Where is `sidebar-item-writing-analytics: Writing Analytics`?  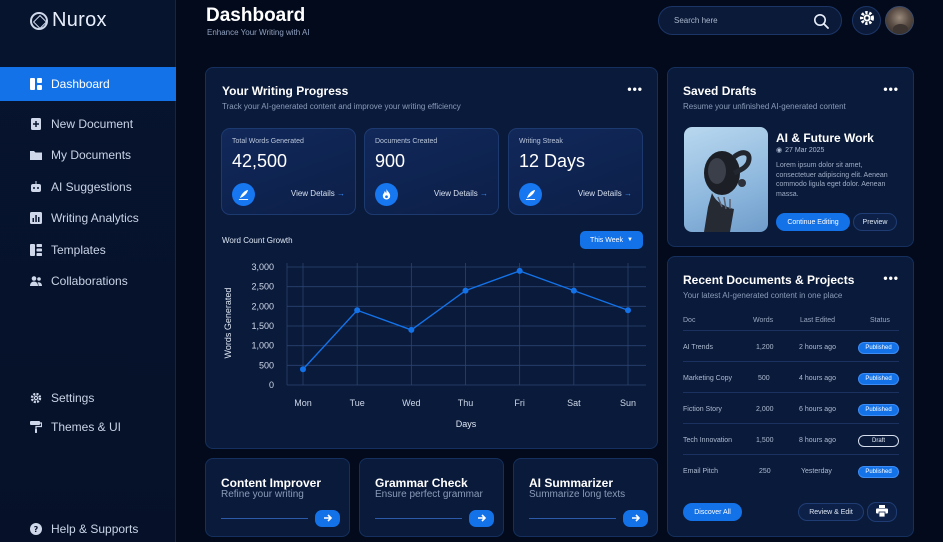
sidebar-item-writing-analytics: Writing Analytics is located at coordinates (88, 218).